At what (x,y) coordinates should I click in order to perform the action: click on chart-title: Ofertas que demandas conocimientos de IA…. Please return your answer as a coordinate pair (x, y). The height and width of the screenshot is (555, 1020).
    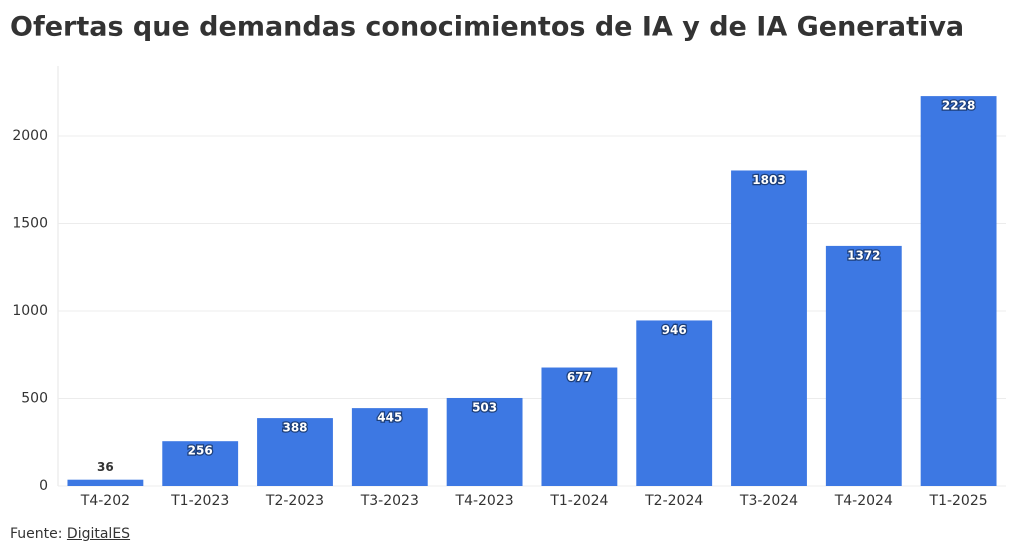
    Looking at the image, I should click on (487, 27).